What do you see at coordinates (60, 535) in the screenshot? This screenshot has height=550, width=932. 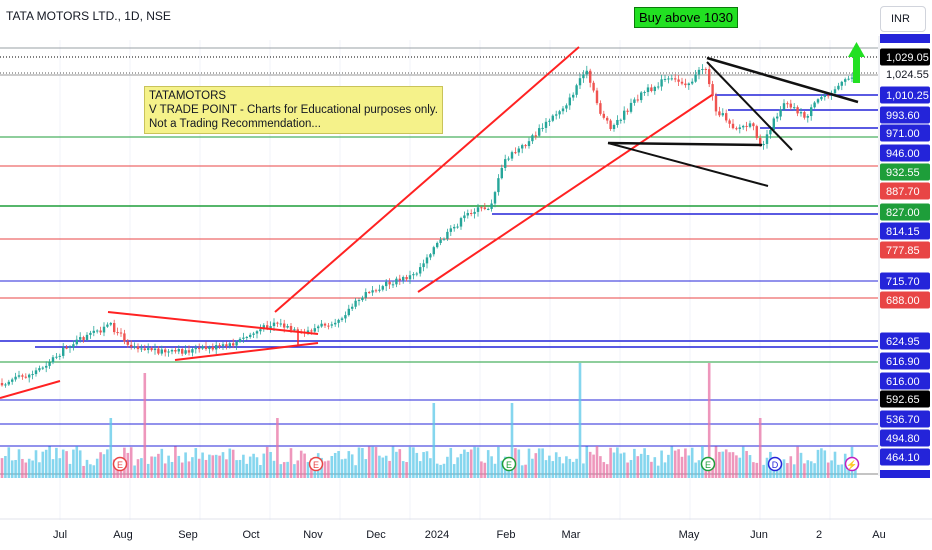 I see `time-tick-label: Jul` at bounding box center [60, 535].